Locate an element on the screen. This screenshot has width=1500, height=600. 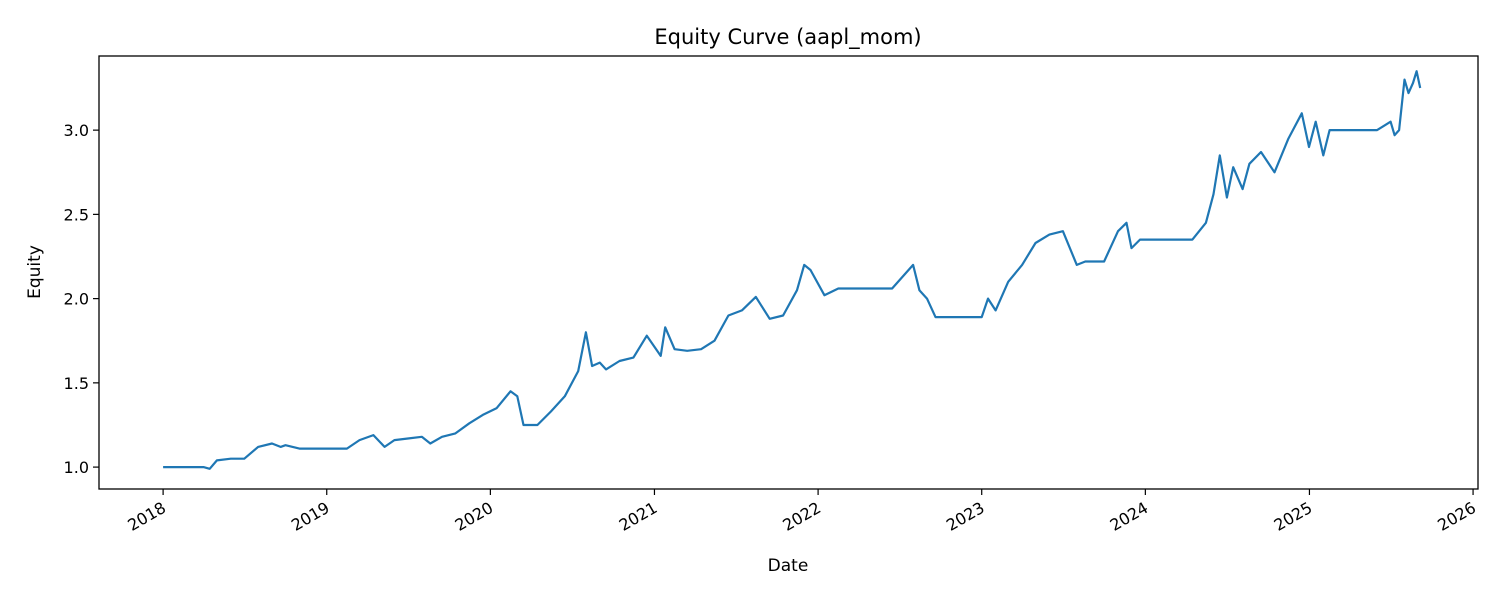
y-tick-label: 3.0 is located at coordinates (76, 130).